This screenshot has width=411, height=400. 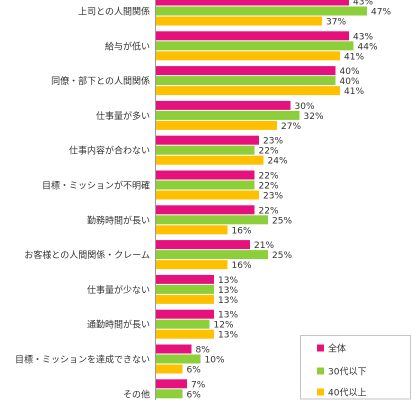 I want to click on legend-swatch-30s-and-under, so click(x=320, y=371).